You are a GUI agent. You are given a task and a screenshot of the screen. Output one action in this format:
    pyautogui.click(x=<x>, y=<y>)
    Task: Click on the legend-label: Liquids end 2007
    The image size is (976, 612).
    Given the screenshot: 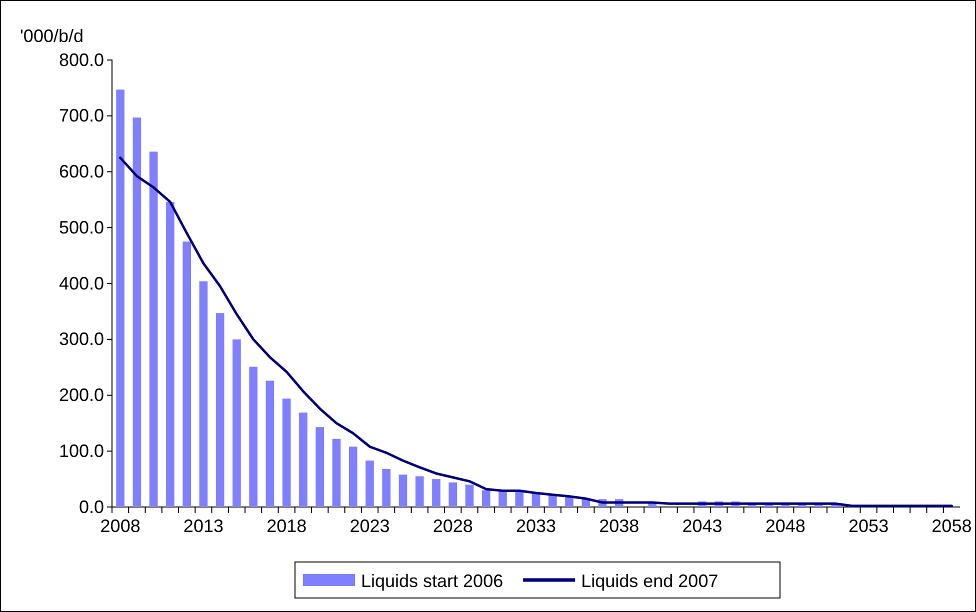 What is the action you would take?
    pyautogui.click(x=649, y=581)
    